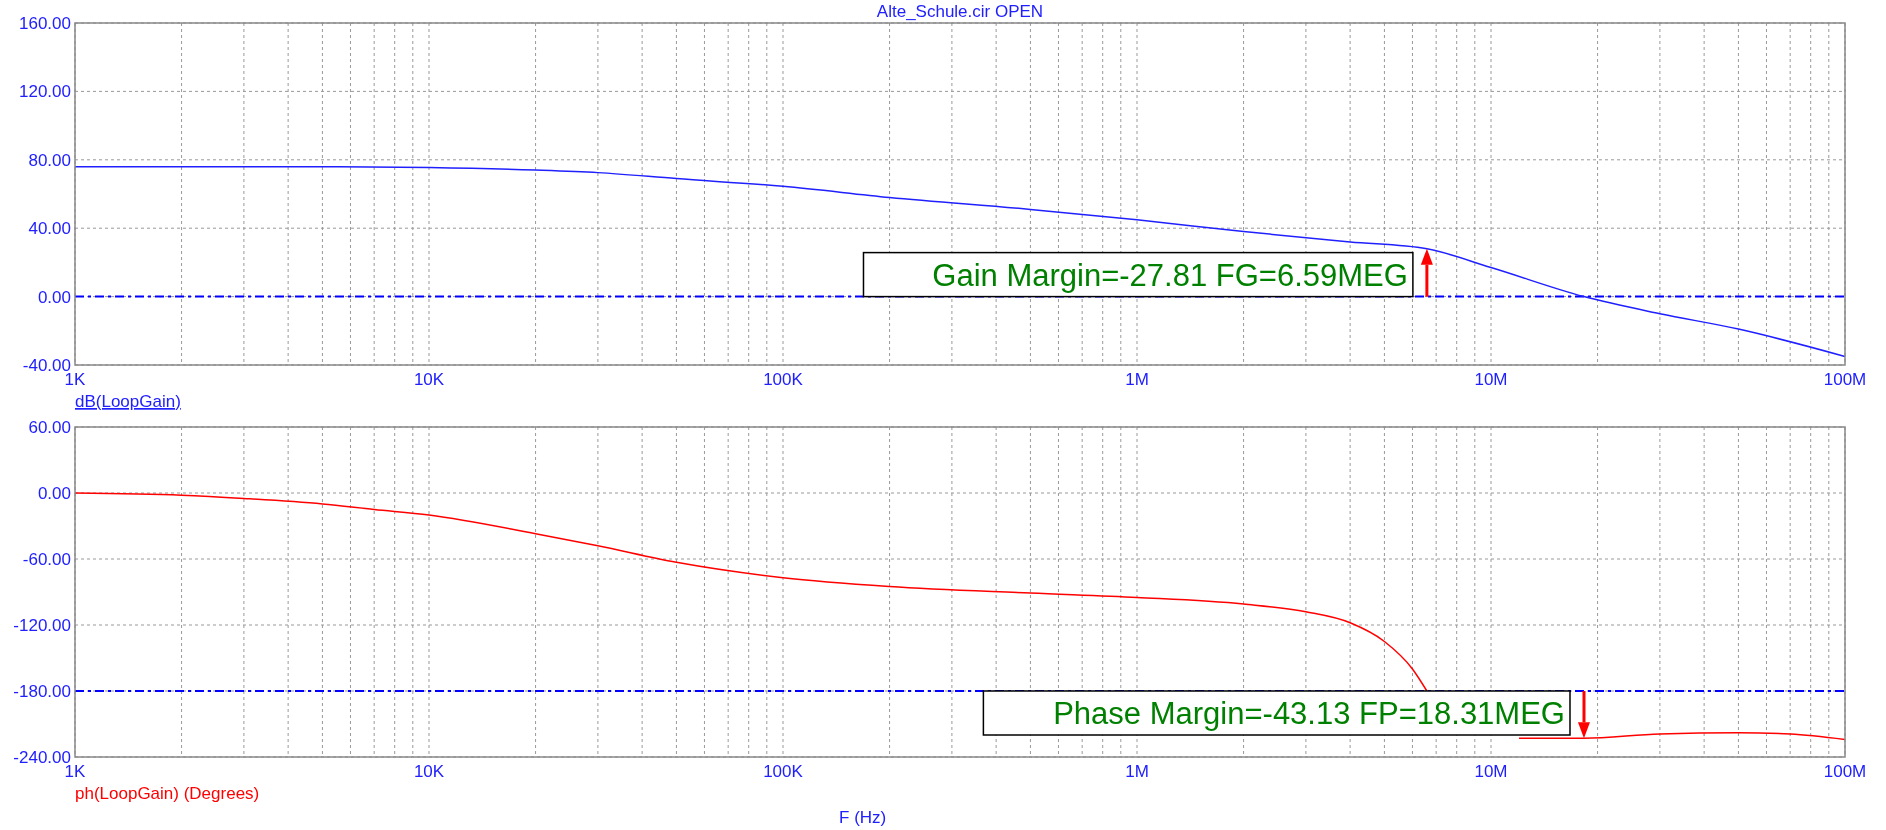 This screenshot has height=830, width=1886. I want to click on y-tick-label: -60.00, so click(46, 559).